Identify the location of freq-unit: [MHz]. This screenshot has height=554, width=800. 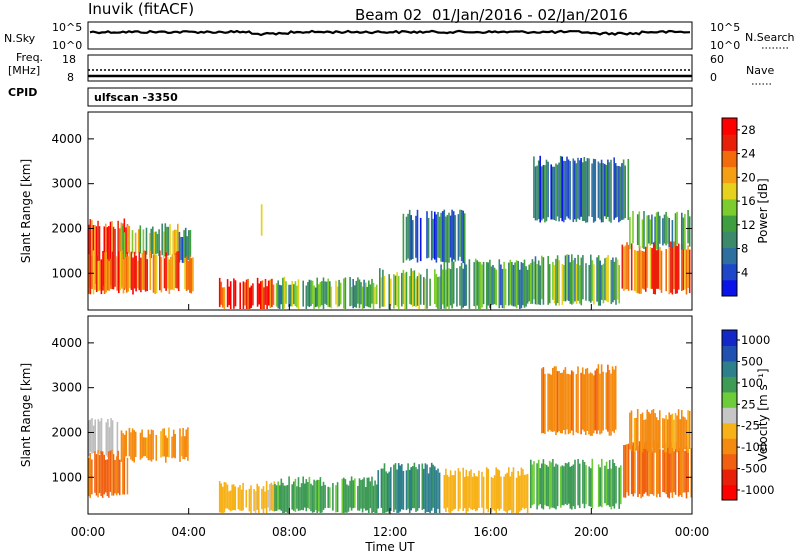
(24, 70).